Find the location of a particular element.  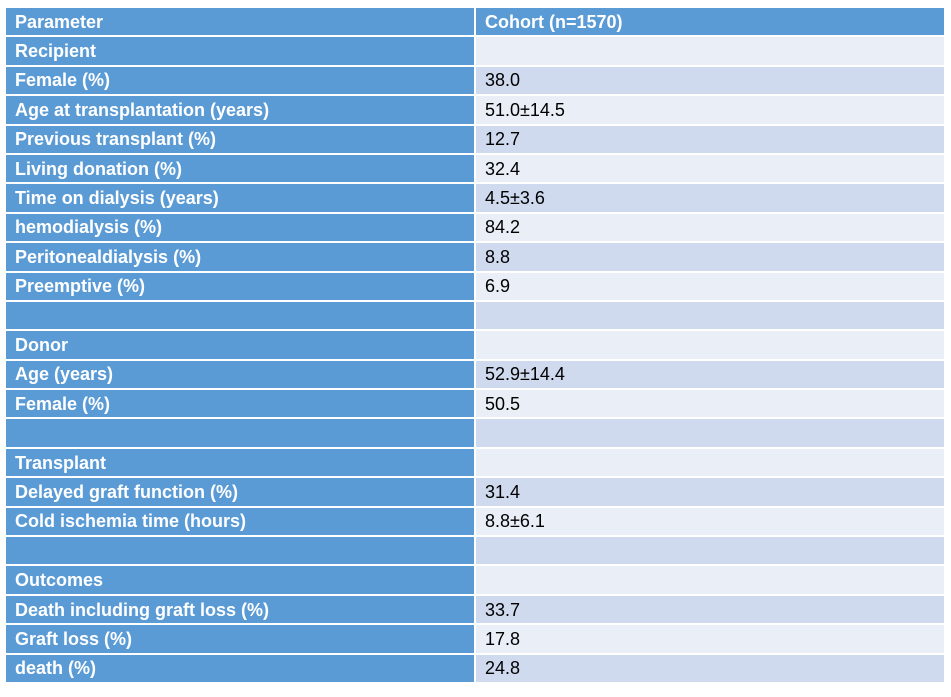

table-row: Graft loss (%) 17.8 is located at coordinates (475, 639).